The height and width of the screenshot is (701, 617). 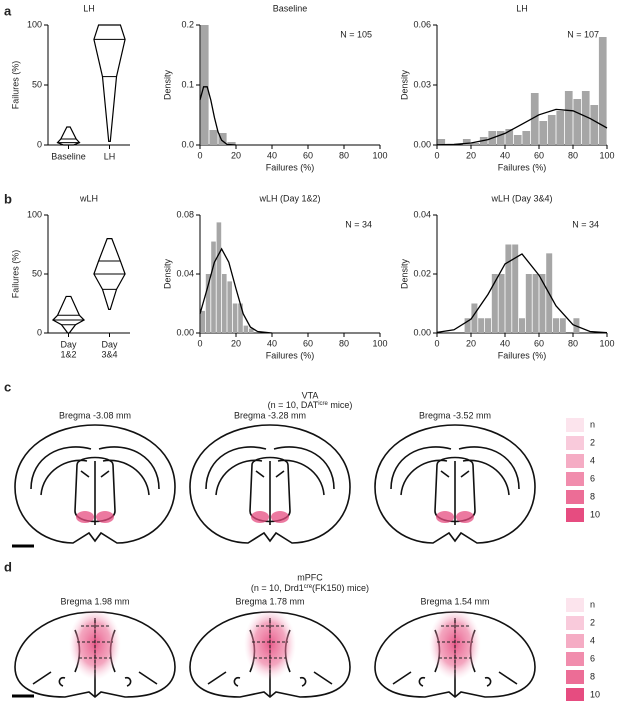 What do you see at coordinates (94, 601) in the screenshot?
I see `section-label: Bregma 1.98 mm` at bounding box center [94, 601].